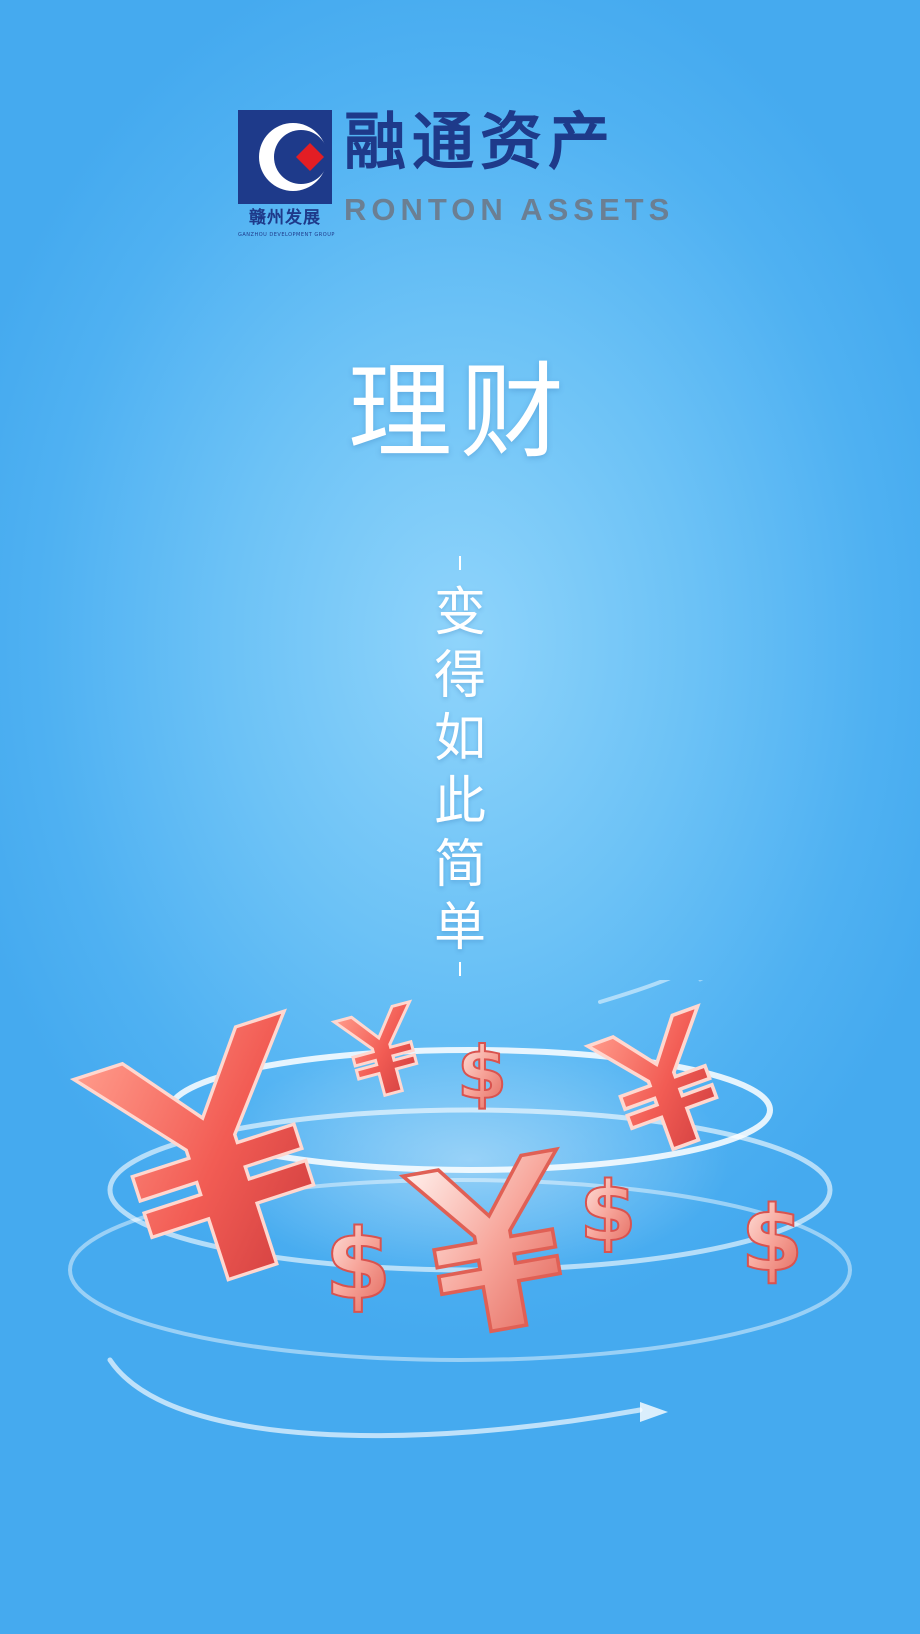 Image resolution: width=920 pixels, height=1634 pixels. I want to click on slogan-bottom-tick, so click(460, 969).